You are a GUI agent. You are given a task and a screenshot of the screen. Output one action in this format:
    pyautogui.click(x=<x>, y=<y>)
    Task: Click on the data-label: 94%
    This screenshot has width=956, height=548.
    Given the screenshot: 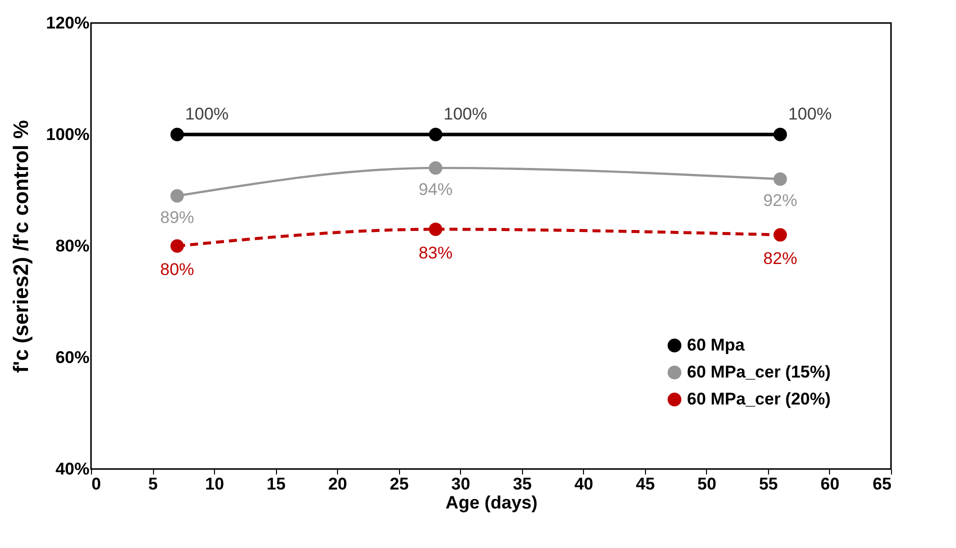 What is the action you would take?
    pyautogui.click(x=435, y=189)
    